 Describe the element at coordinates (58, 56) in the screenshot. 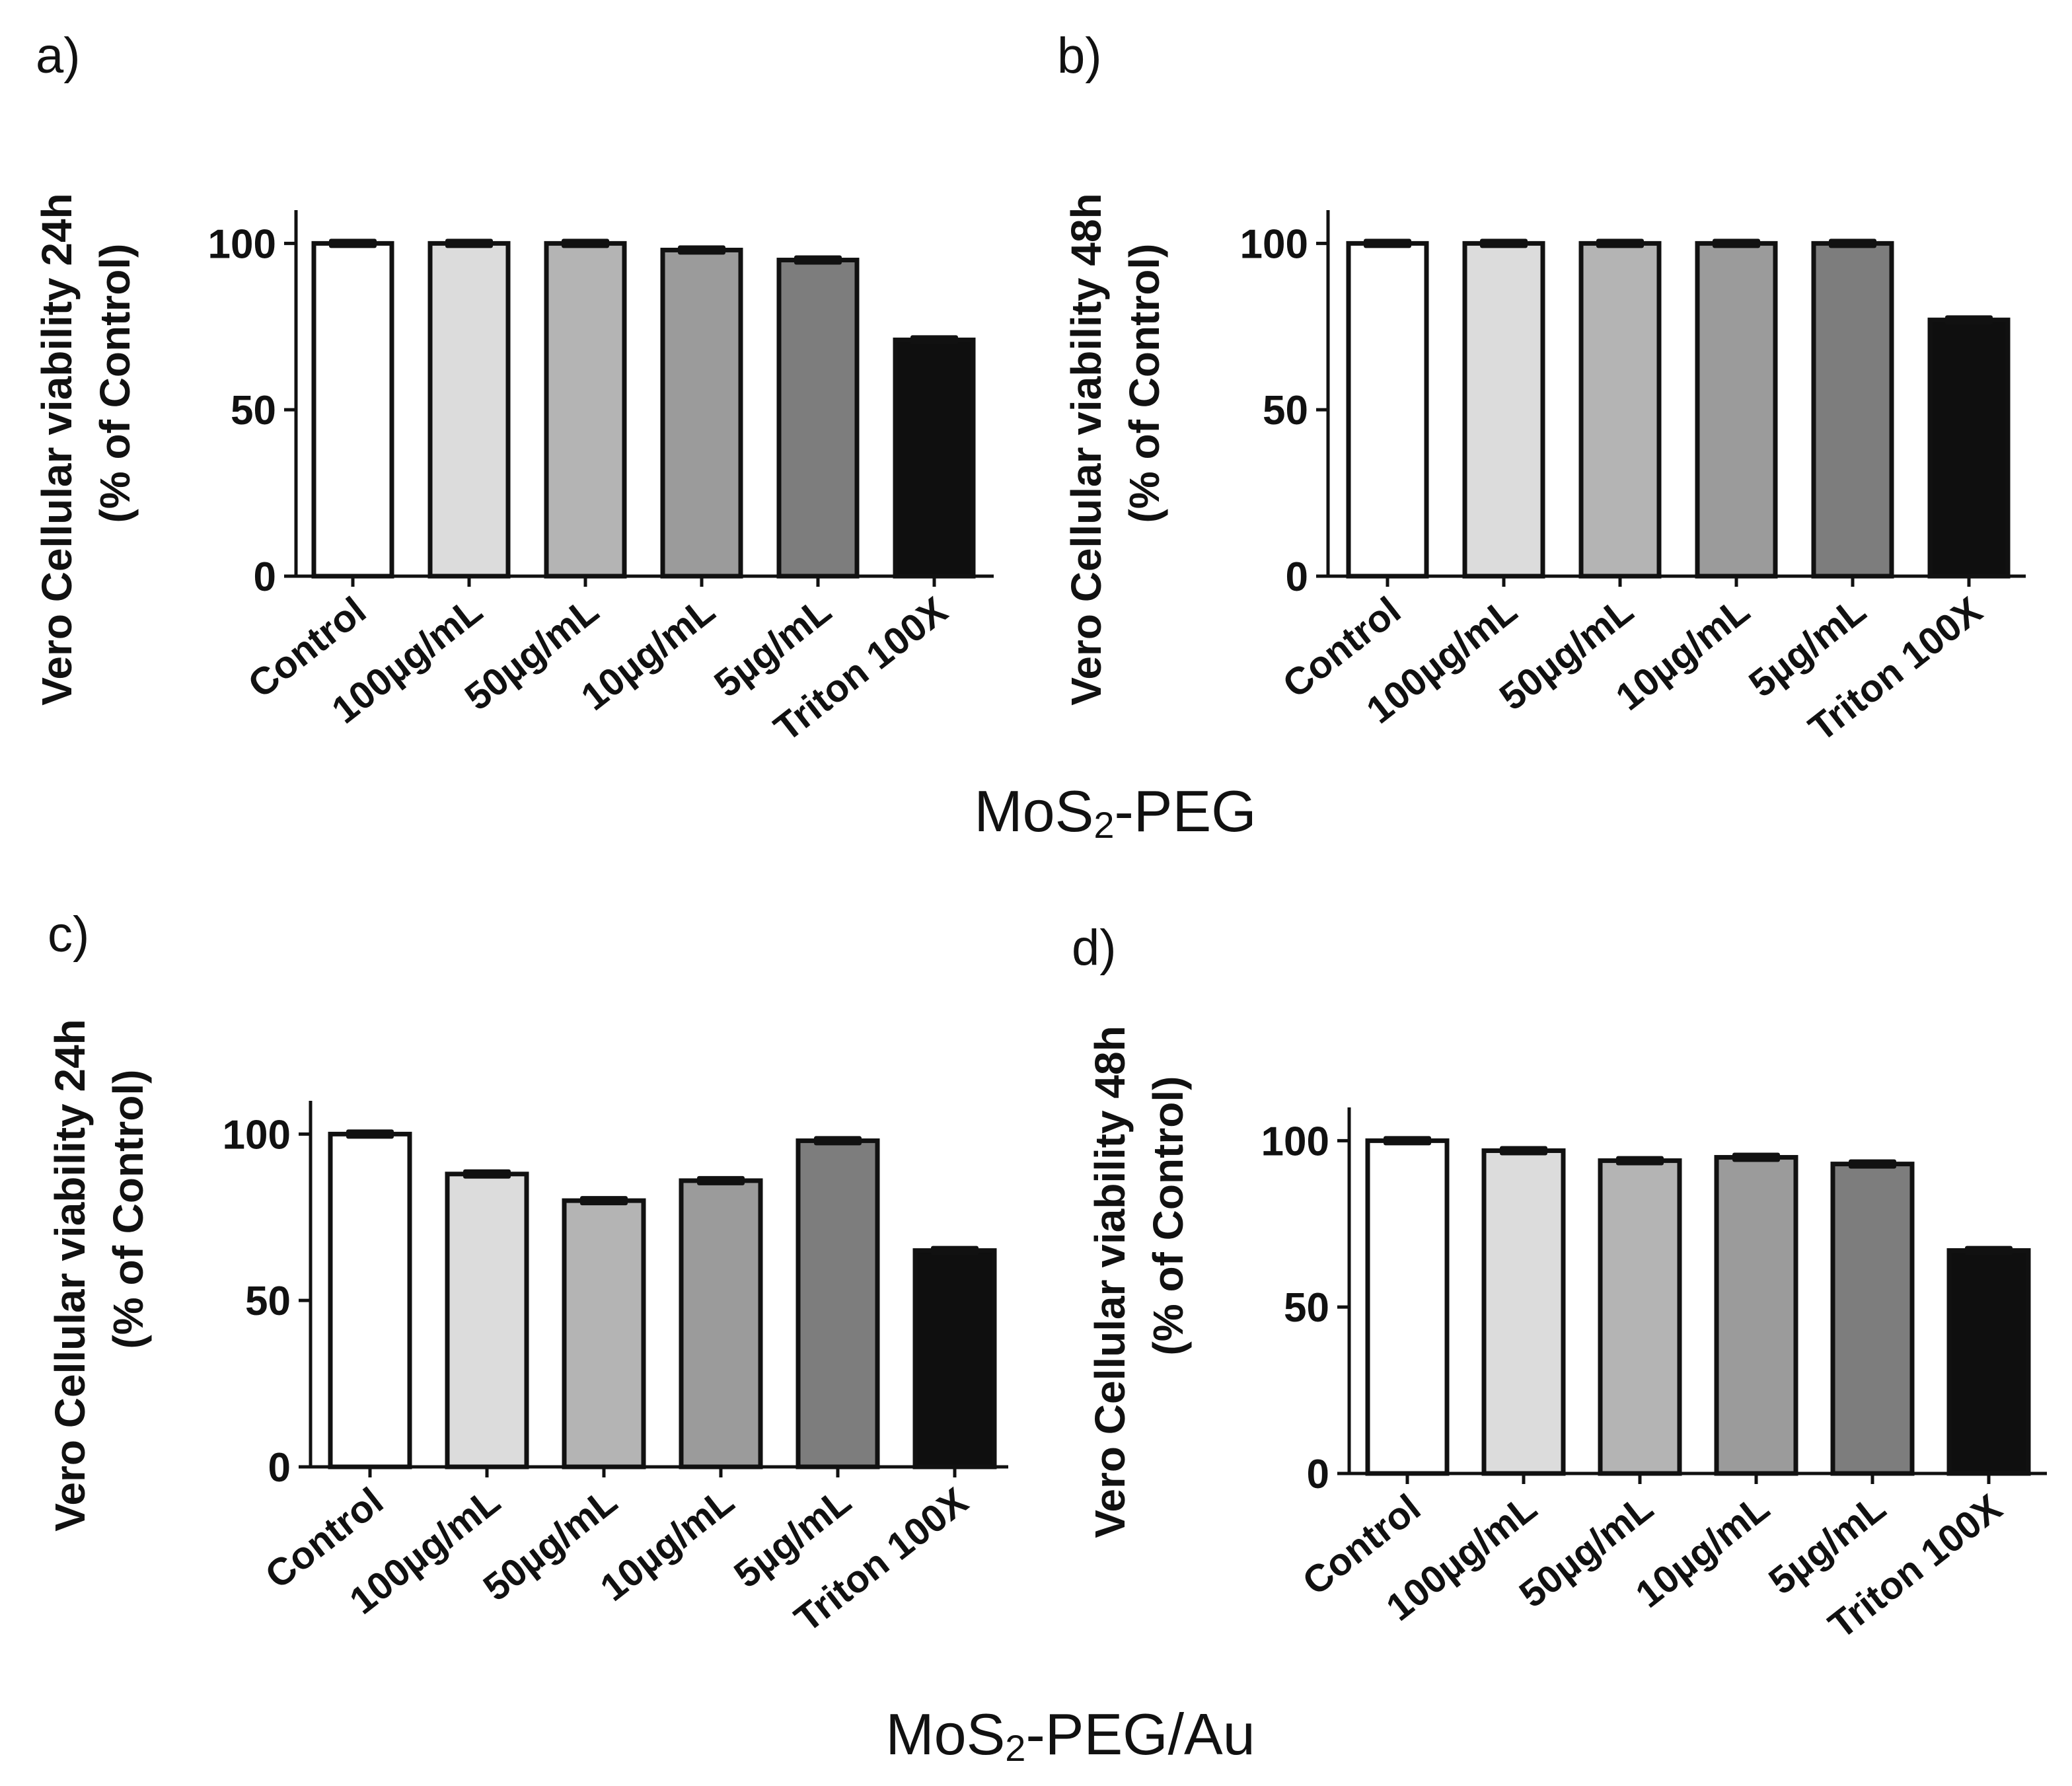

I see `panel-label: a)` at that location.